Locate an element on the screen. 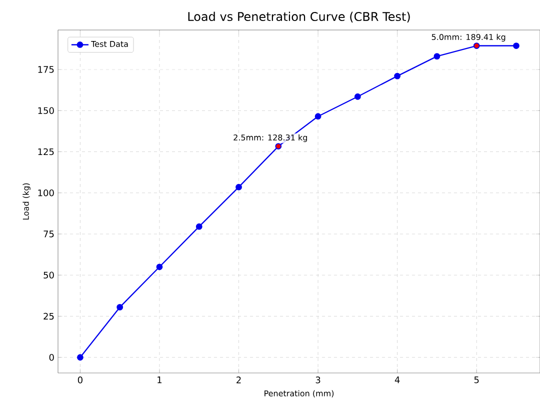  annotation: 5.0mm: 189.41 kg is located at coordinates (469, 38).